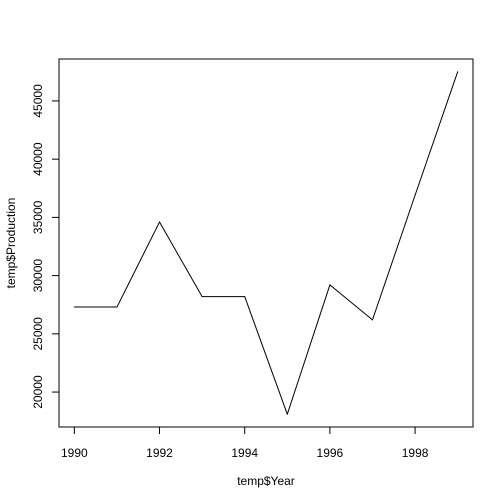 Image resolution: width=504 pixels, height=504 pixels. What do you see at coordinates (330, 453) in the screenshot?
I see `x-tick-label: 1996` at bounding box center [330, 453].